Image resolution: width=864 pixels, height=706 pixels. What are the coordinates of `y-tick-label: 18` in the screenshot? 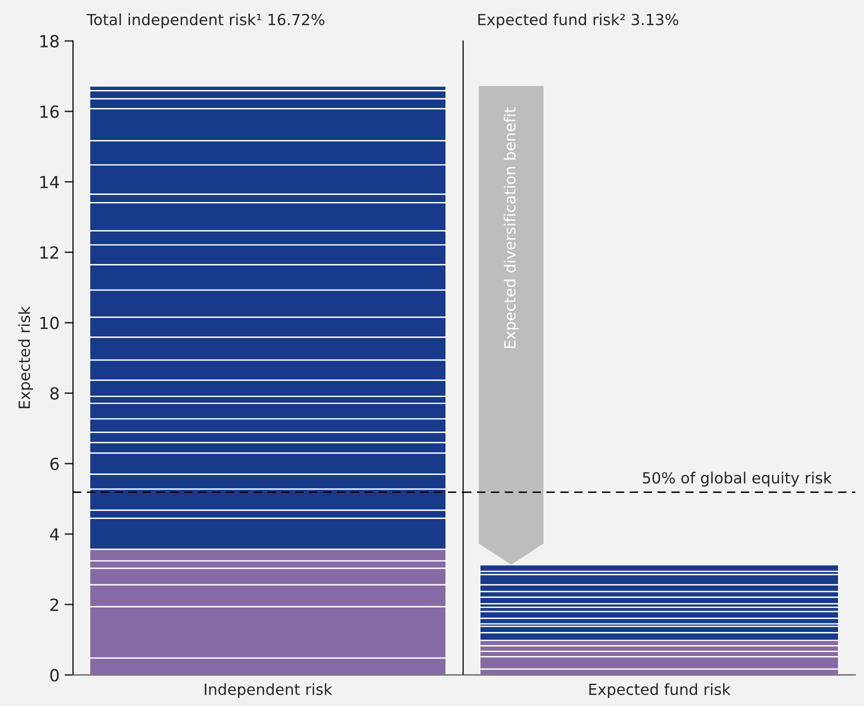 It's located at (49, 41).